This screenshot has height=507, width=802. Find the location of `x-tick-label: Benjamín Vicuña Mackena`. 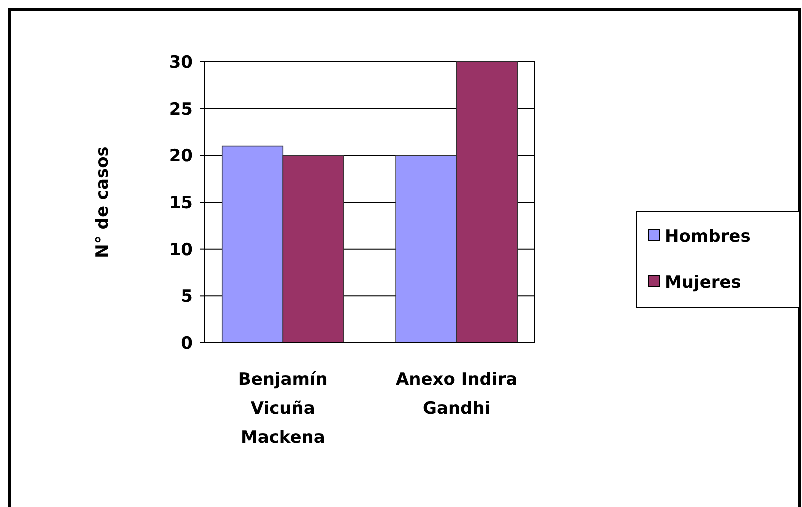

x-tick-label: Benjamín Vicuña Mackena is located at coordinates (283, 409).